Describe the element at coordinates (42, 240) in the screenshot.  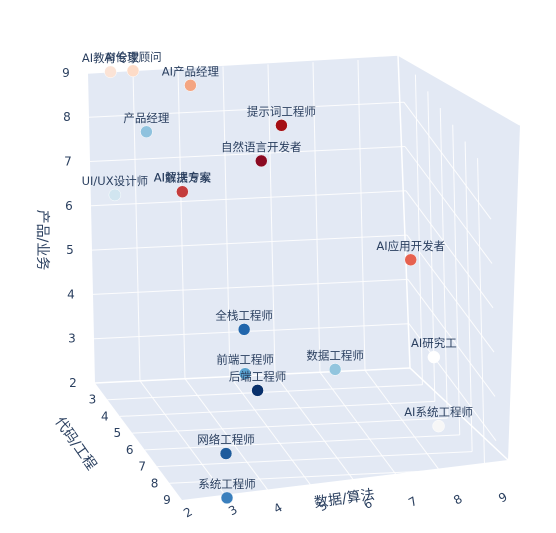
I see `z-axis-title: 产品/业务` at that location.